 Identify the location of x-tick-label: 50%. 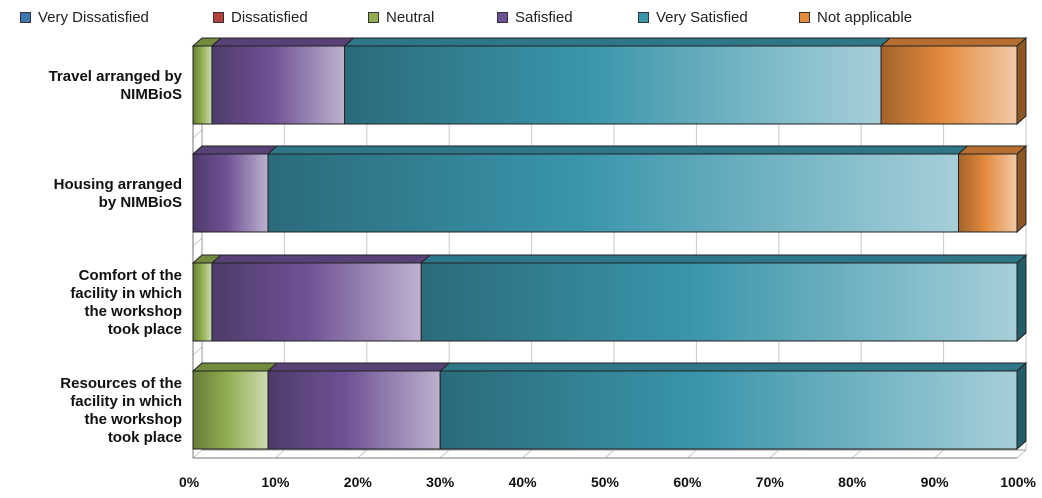
(605, 482).